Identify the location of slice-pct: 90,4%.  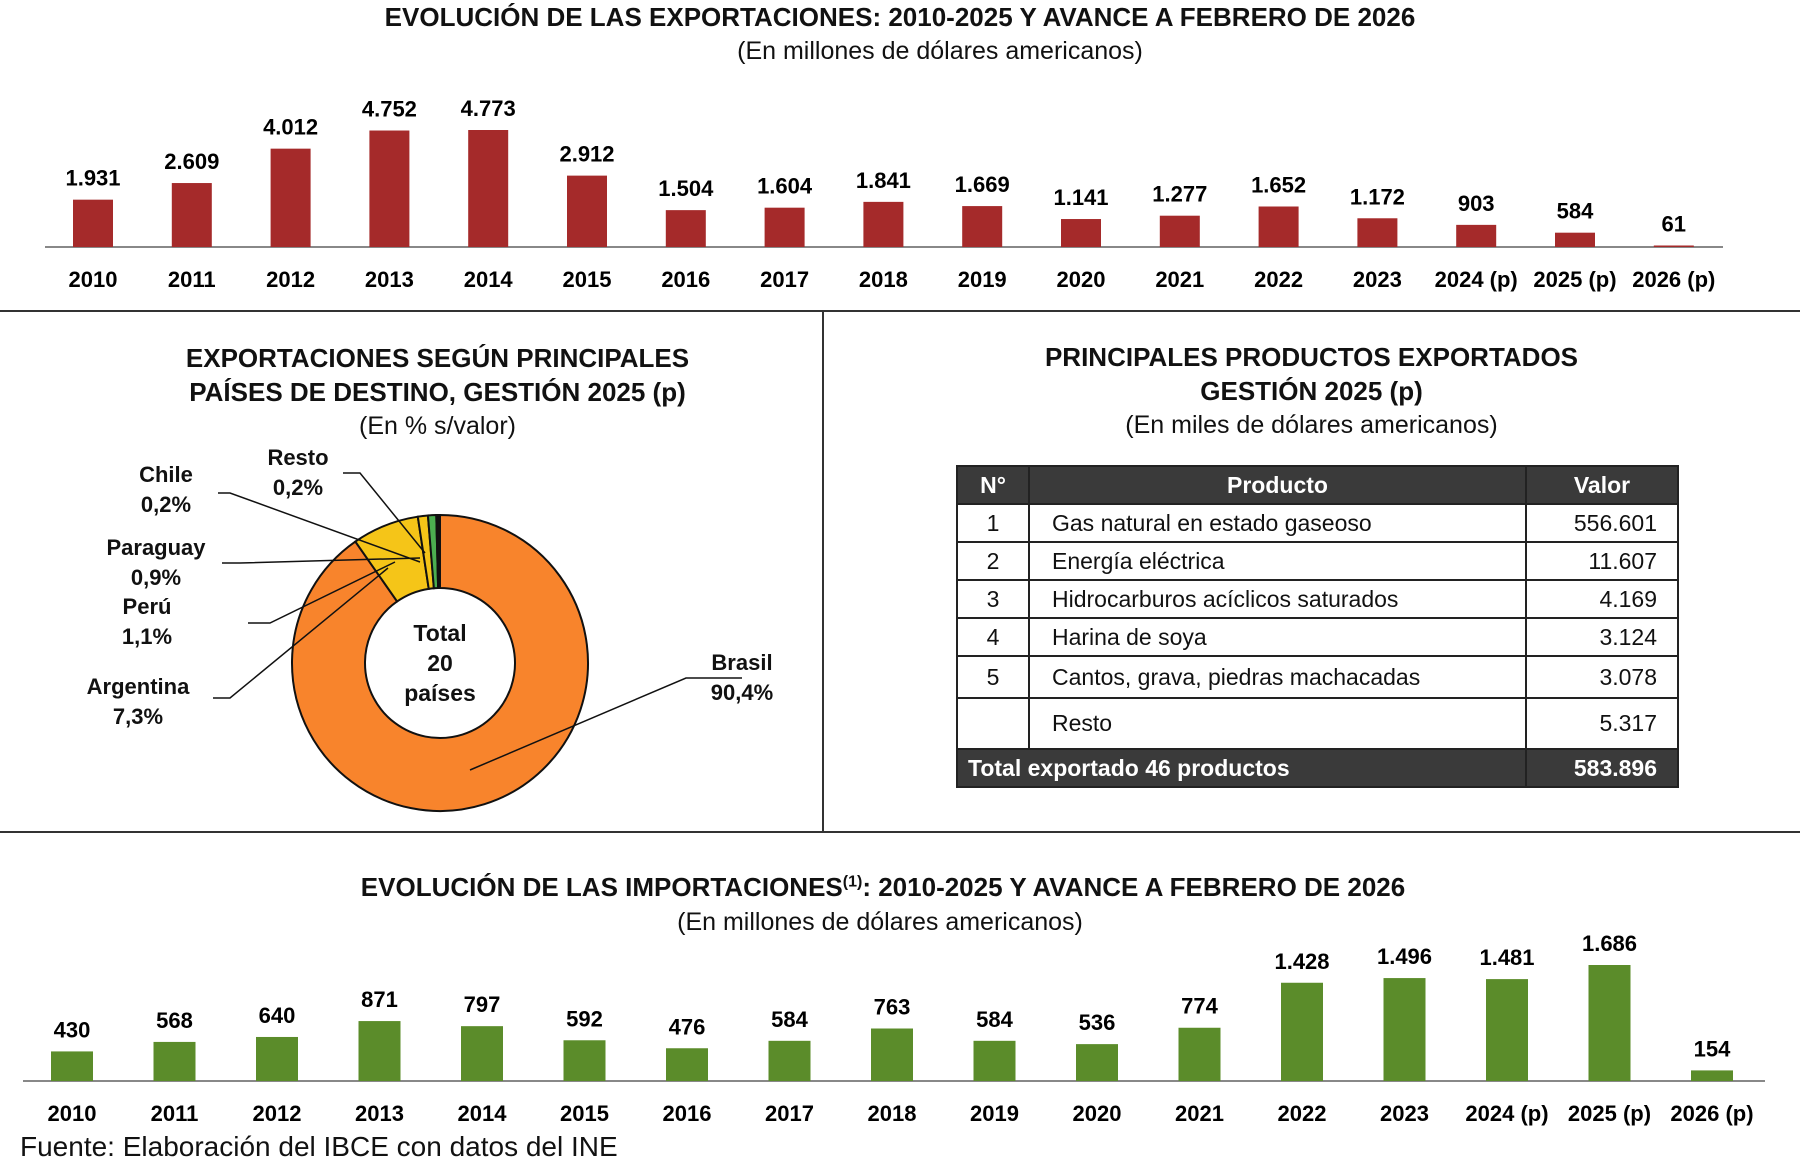
(742, 692).